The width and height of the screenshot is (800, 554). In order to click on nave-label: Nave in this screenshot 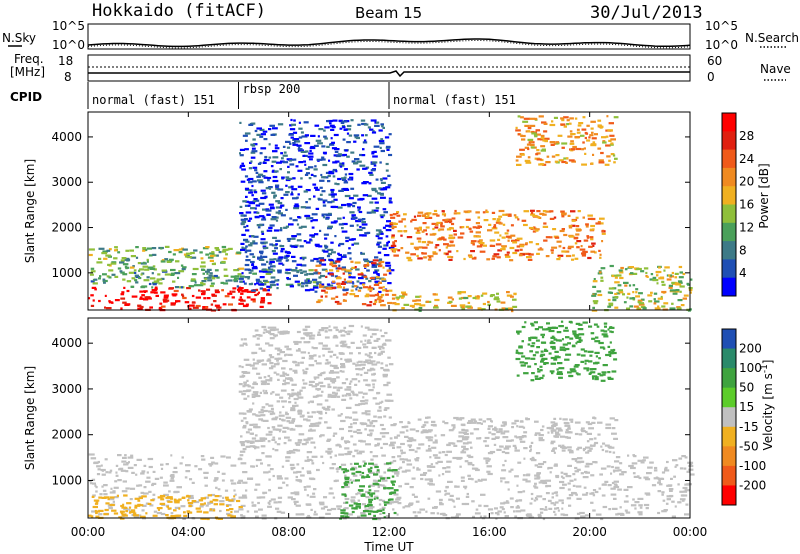, I will do `click(775, 69)`.